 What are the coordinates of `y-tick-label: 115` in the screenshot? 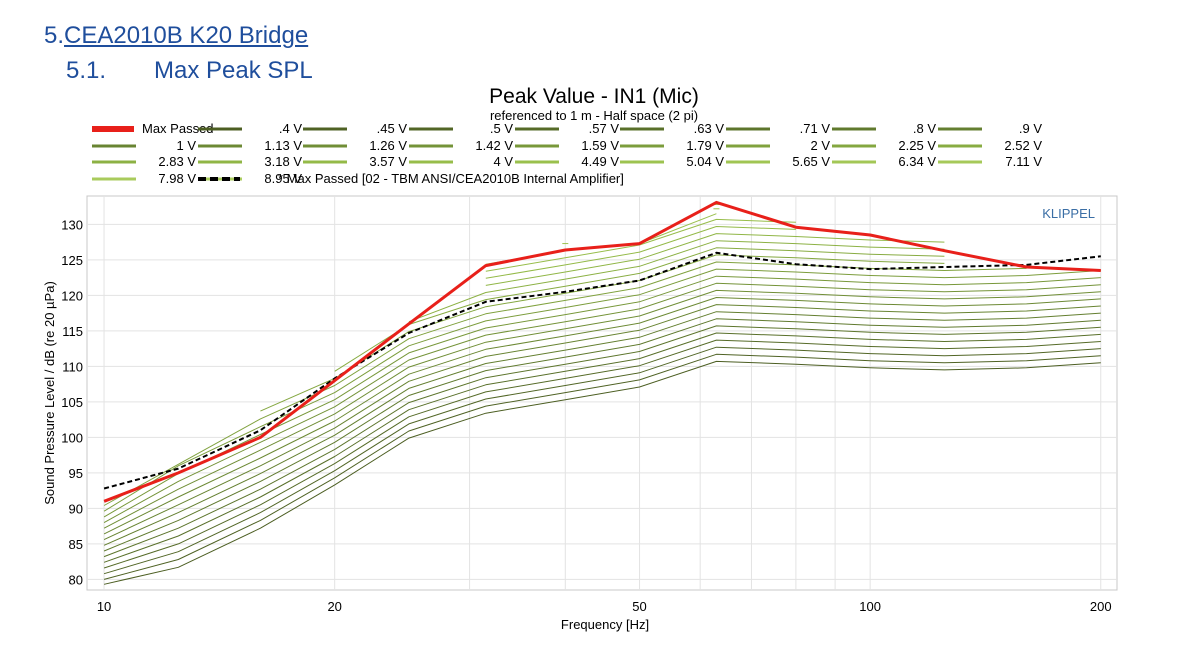 It's located at (72, 331).